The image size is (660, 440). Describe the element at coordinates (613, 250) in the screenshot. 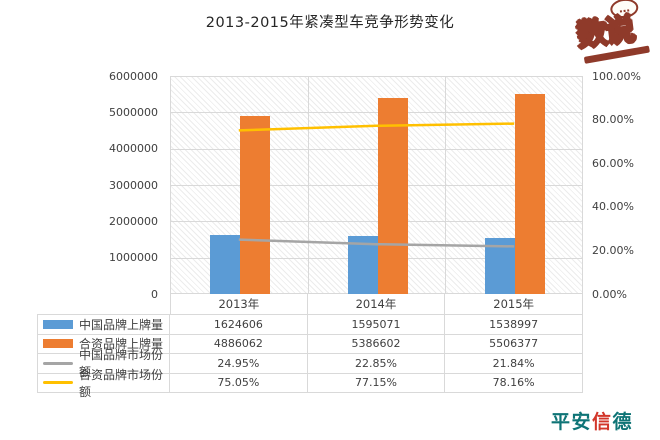

I see `right-axis-tick-label: 20.00%` at that location.